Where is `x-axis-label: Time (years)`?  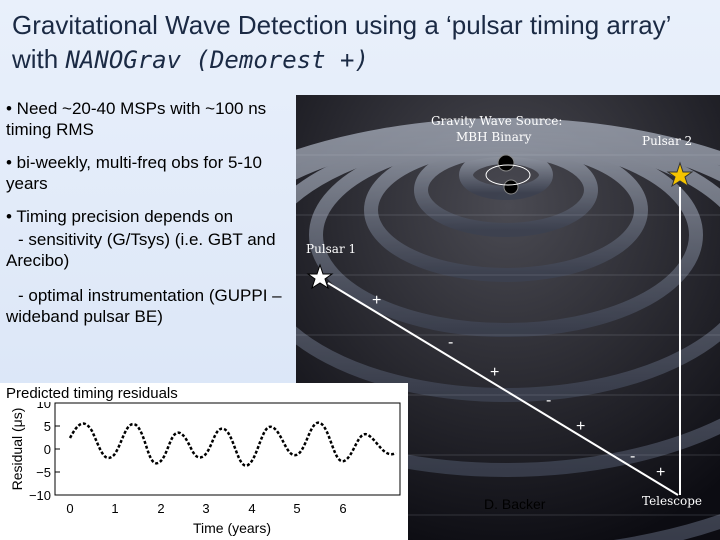
x-axis-label: Time (years) is located at coordinates (232, 528).